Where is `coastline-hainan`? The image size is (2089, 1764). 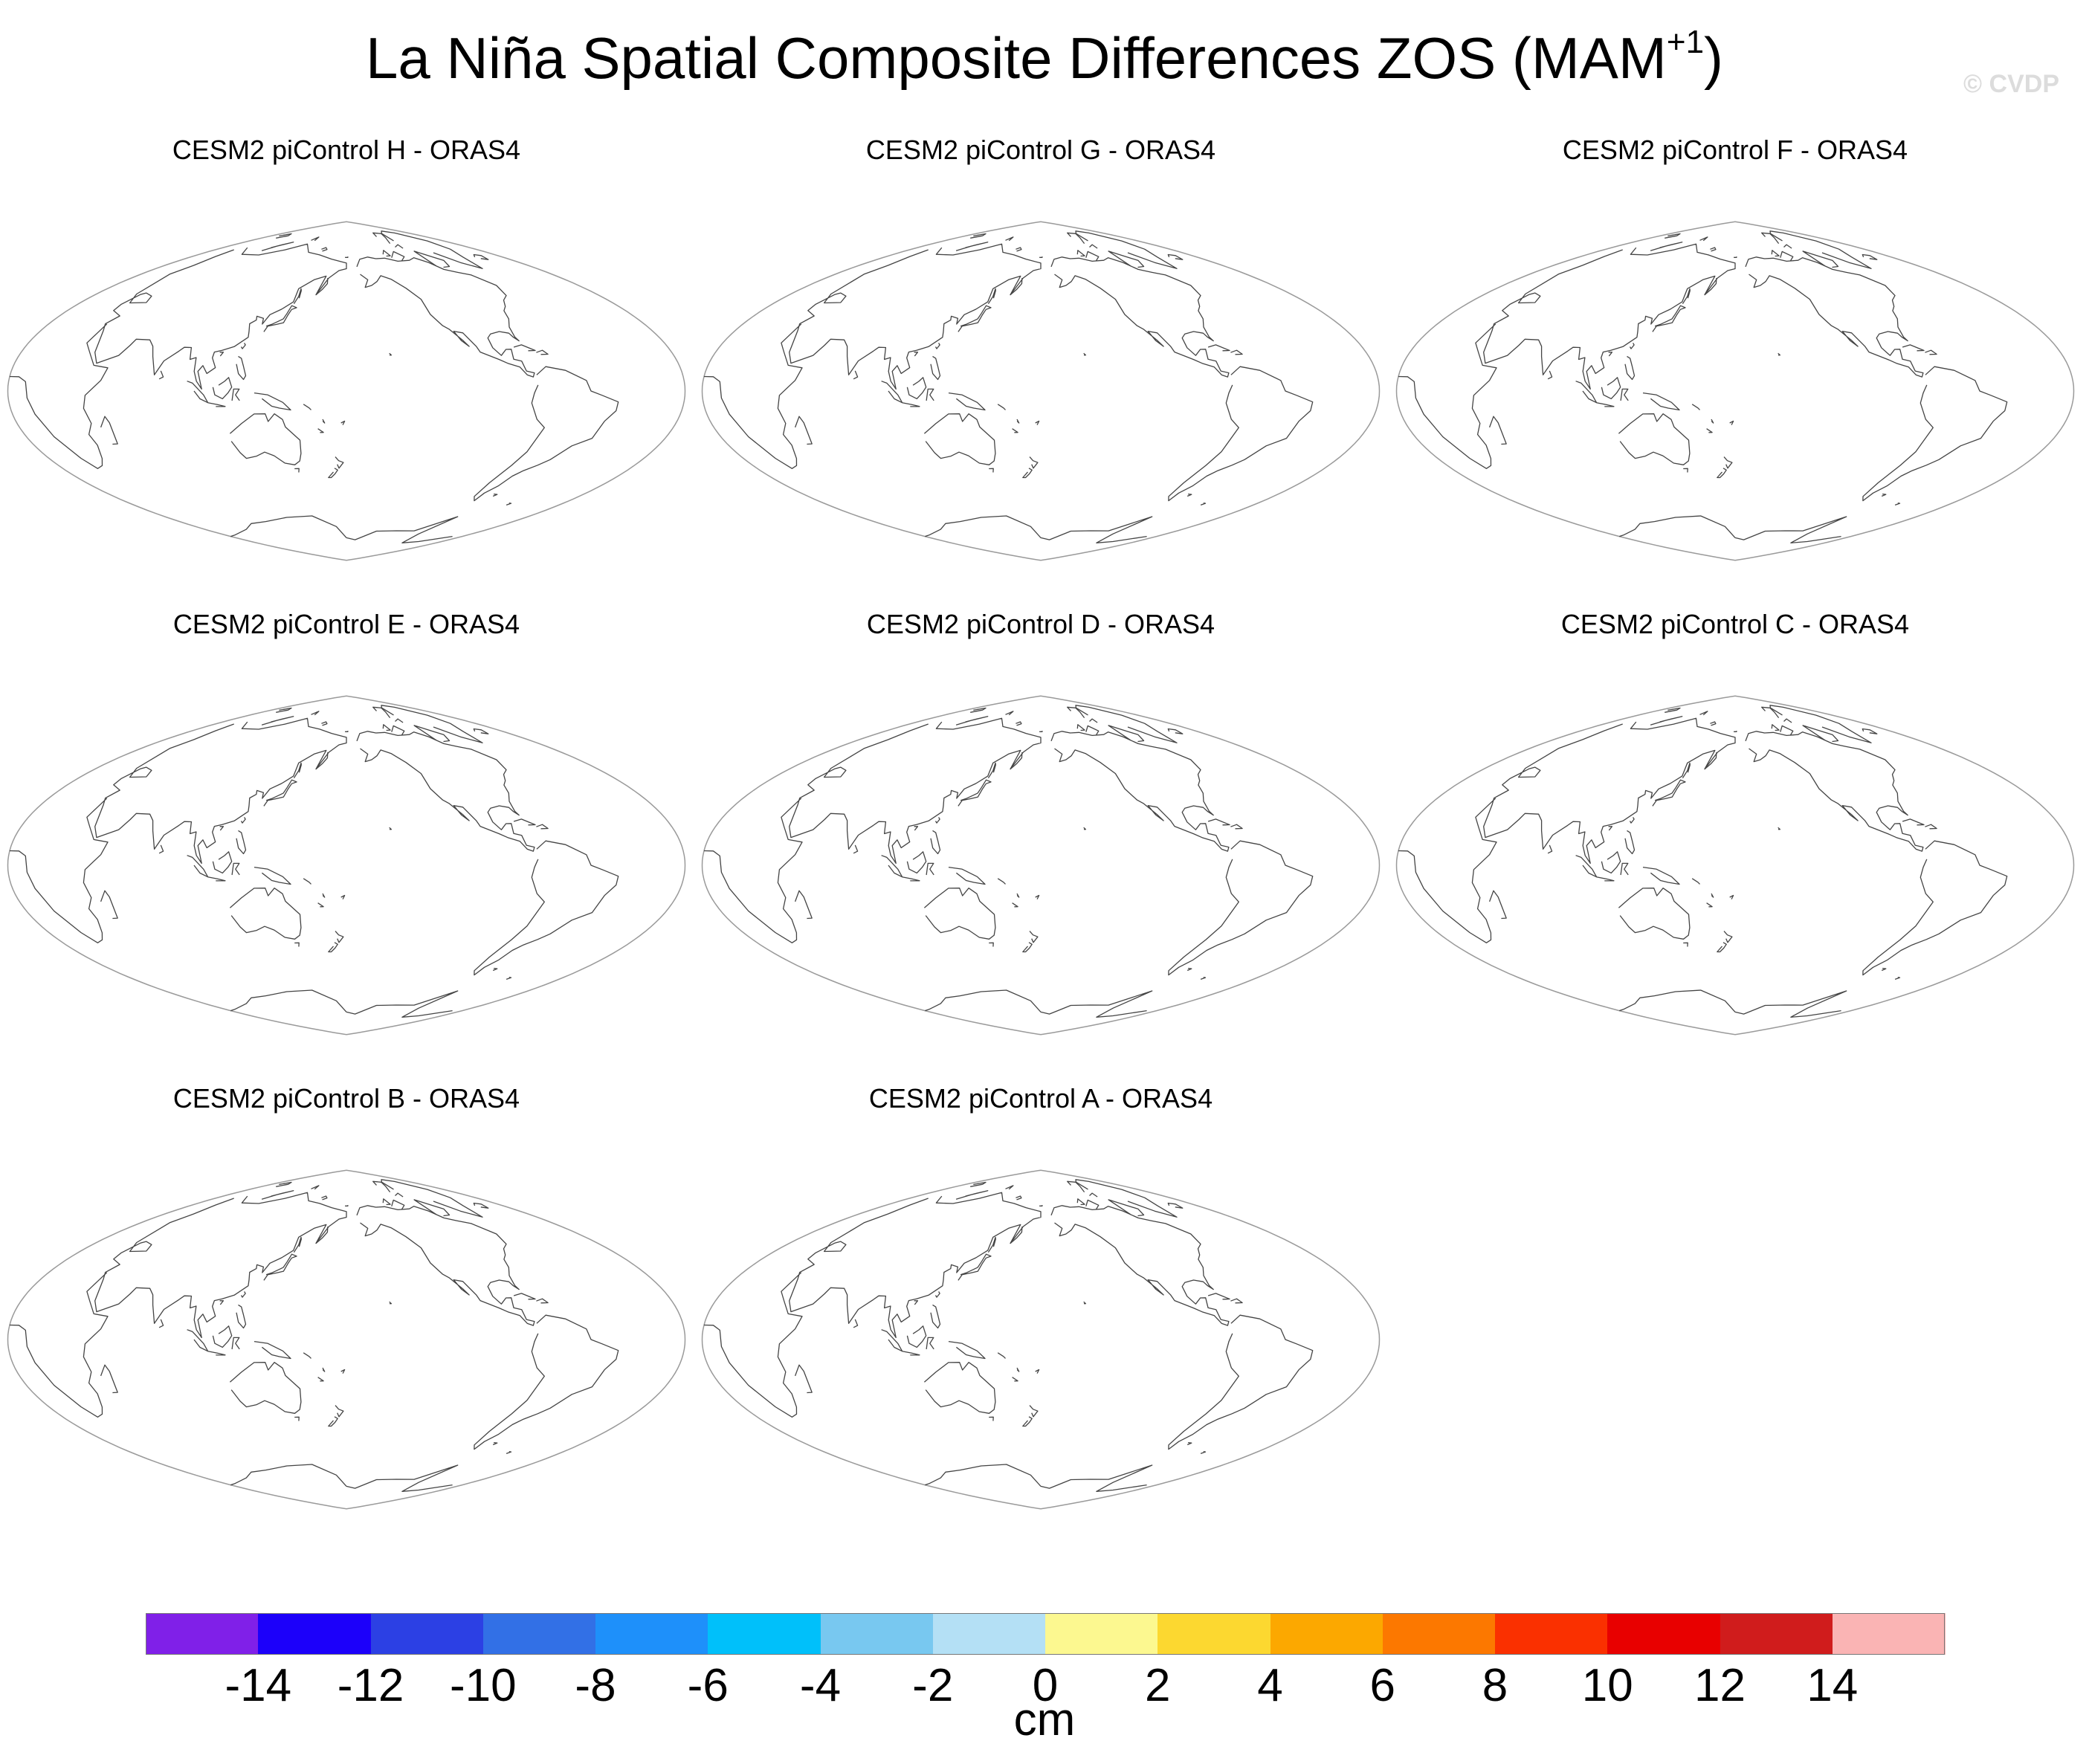 coastline-hainan is located at coordinates (222, 355).